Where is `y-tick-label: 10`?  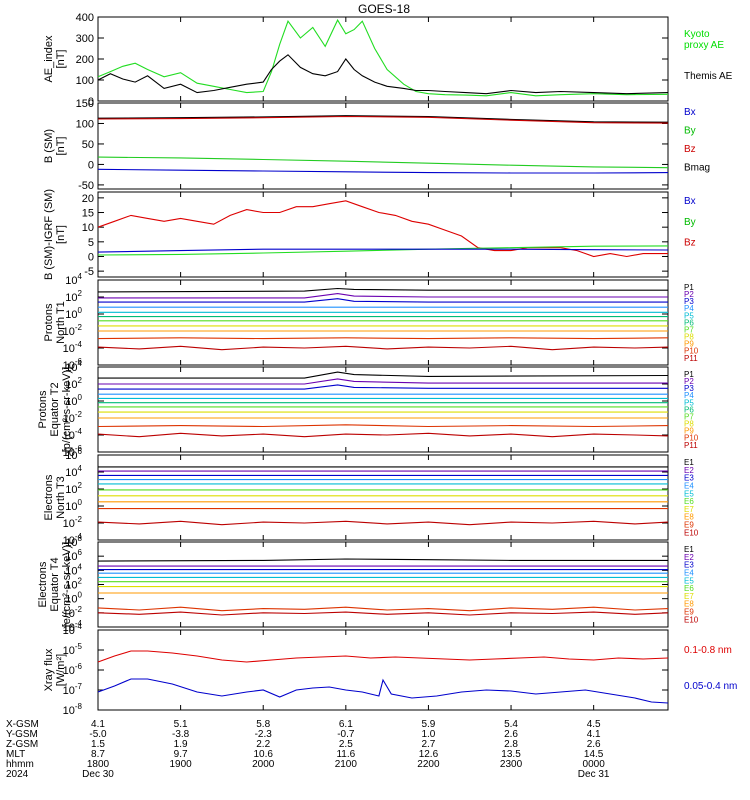 y-tick-label: 10 is located at coordinates (88, 228).